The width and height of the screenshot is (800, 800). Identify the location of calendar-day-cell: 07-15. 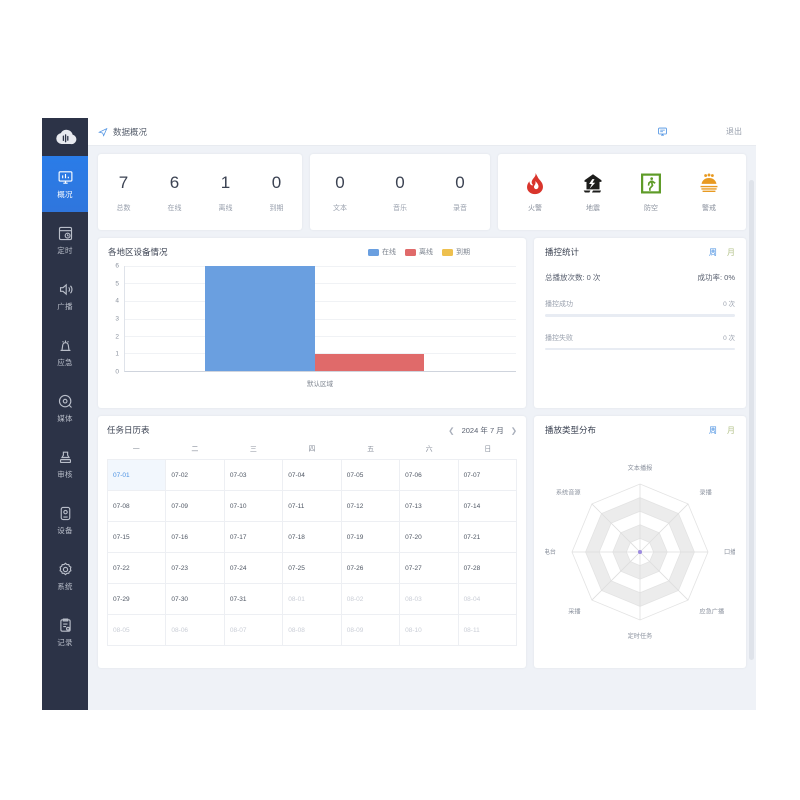
(137, 537).